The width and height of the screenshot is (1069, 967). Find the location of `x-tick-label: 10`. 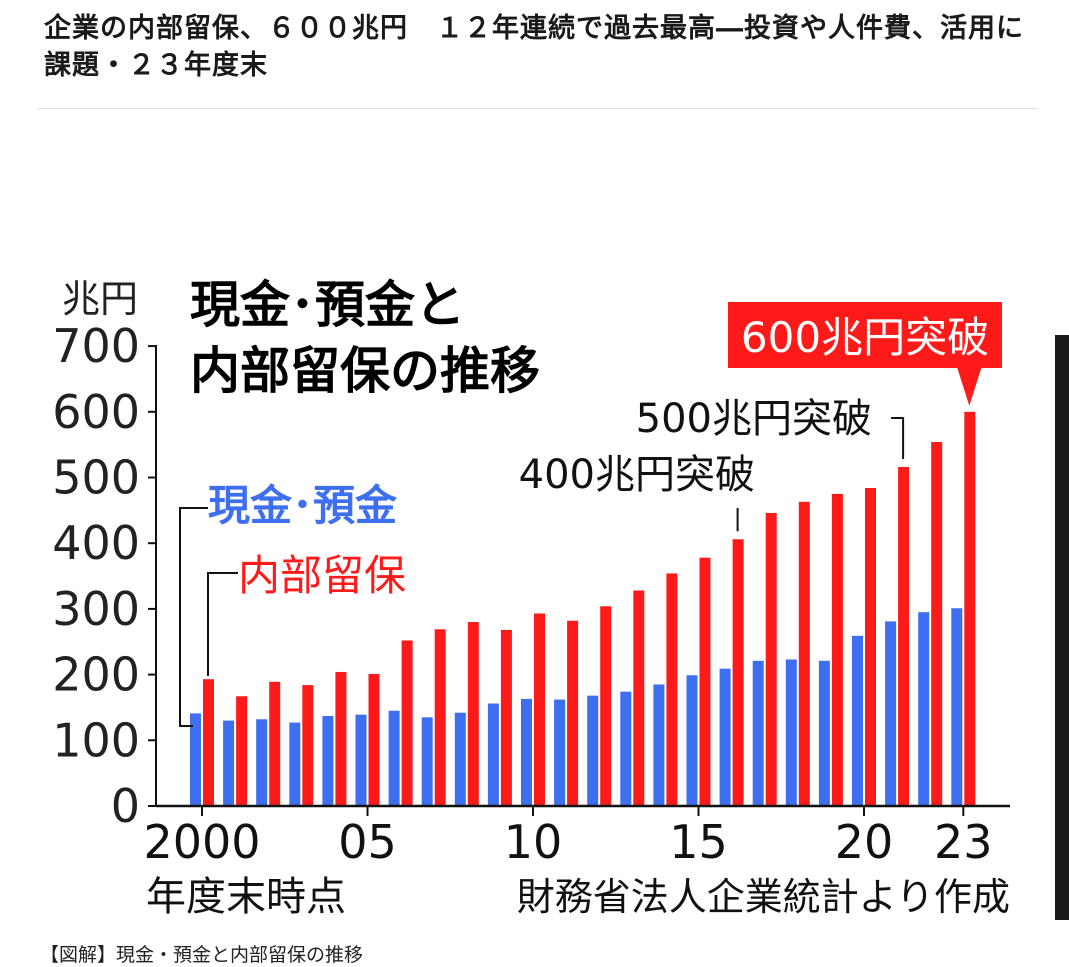

x-tick-label: 10 is located at coordinates (533, 842).